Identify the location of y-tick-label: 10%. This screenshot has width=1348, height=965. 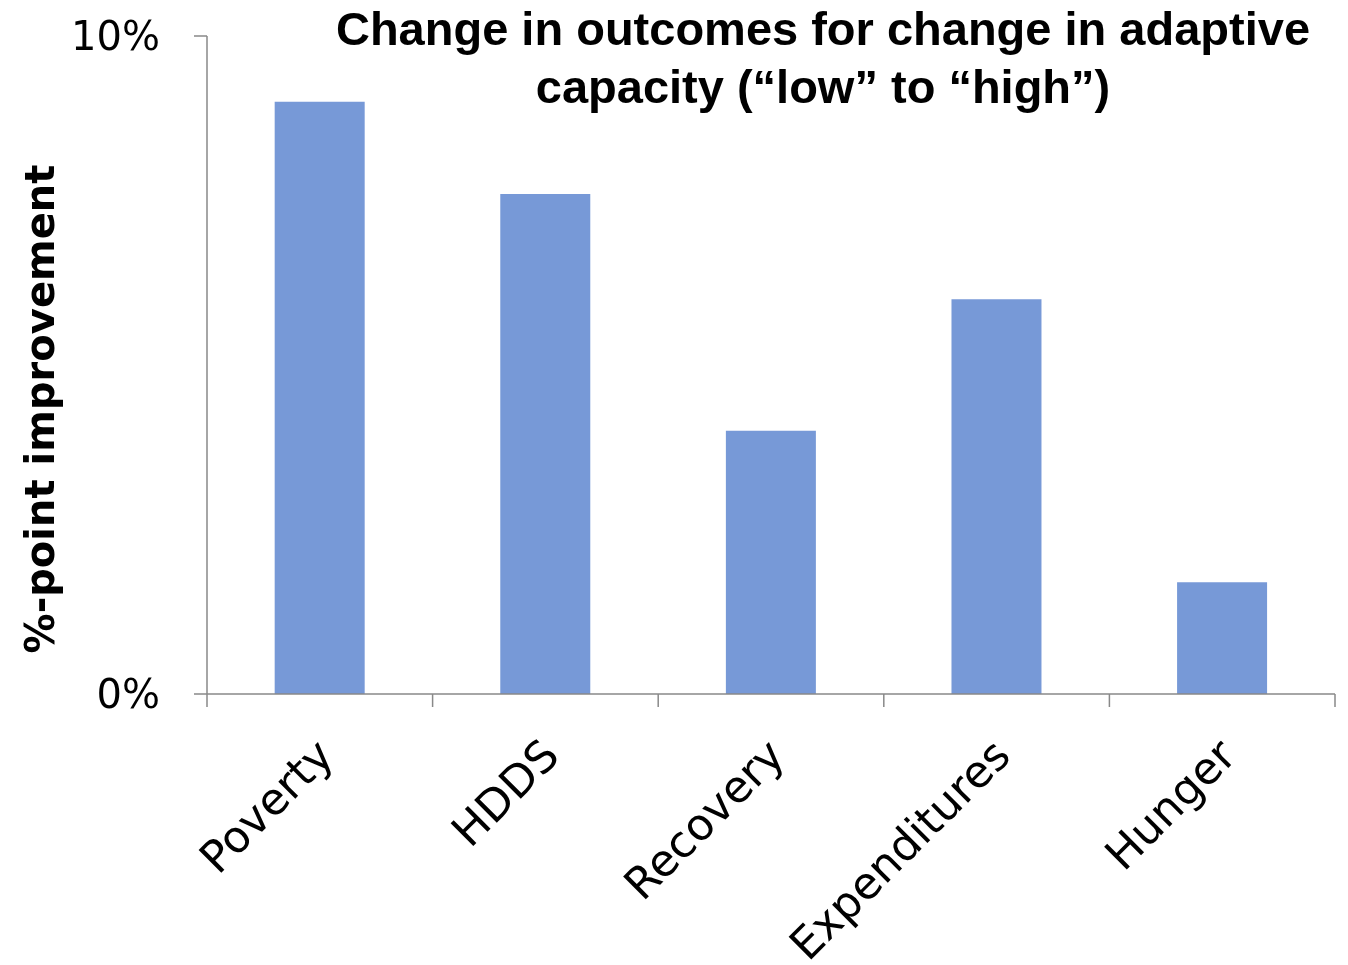
(115, 36).